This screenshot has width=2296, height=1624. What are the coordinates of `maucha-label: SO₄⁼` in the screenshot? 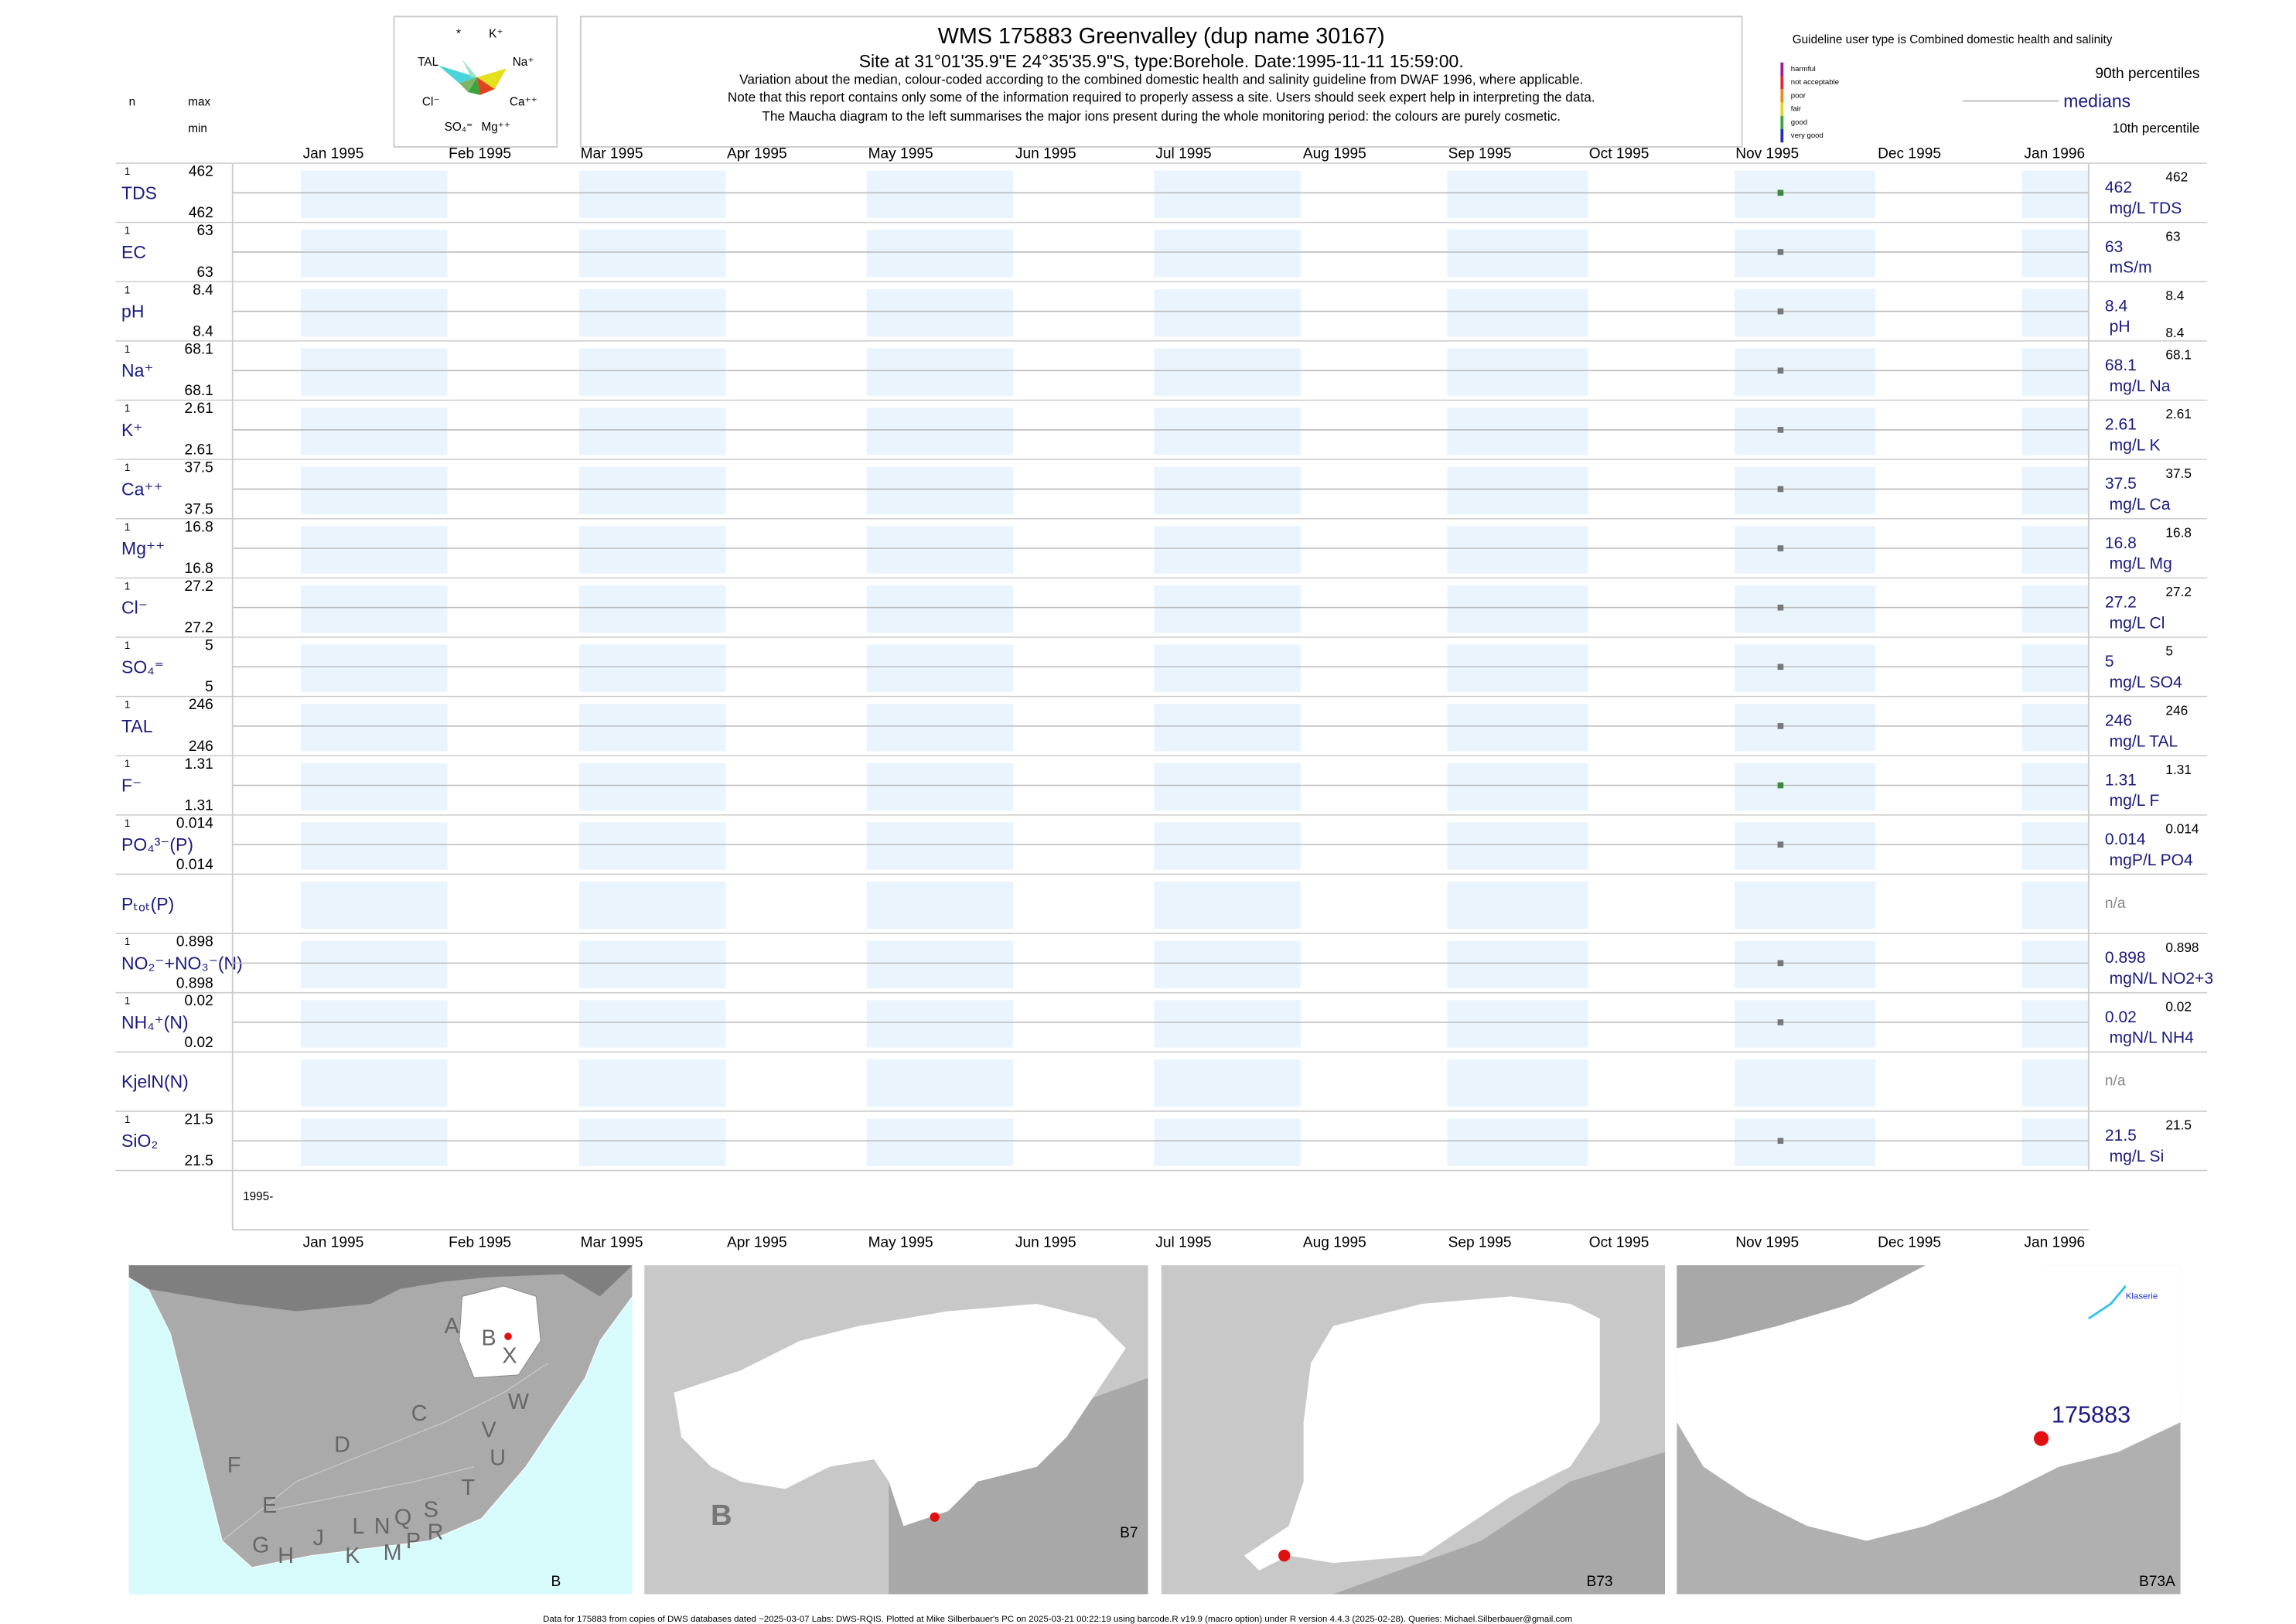 It's located at (459, 127).